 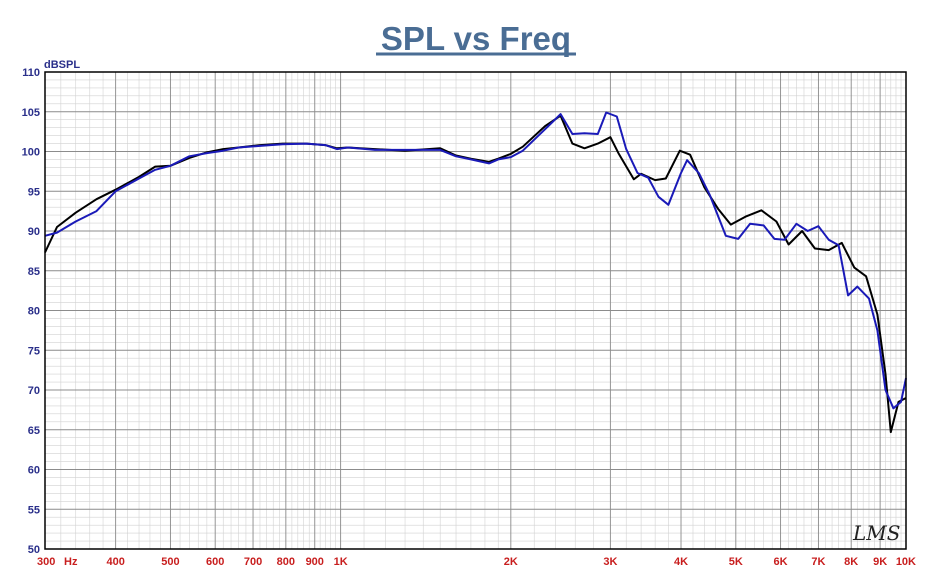 I want to click on x-tick-label: 5K, so click(x=736, y=562).